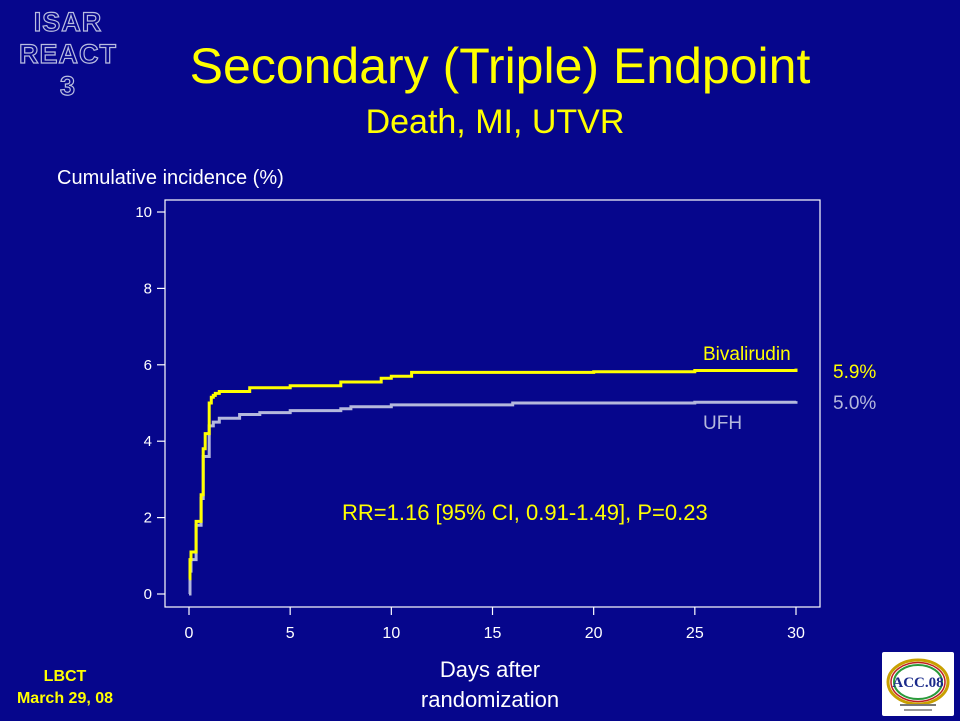 The height and width of the screenshot is (721, 960). What do you see at coordinates (594, 633) in the screenshot?
I see `x-tick-label: 20` at bounding box center [594, 633].